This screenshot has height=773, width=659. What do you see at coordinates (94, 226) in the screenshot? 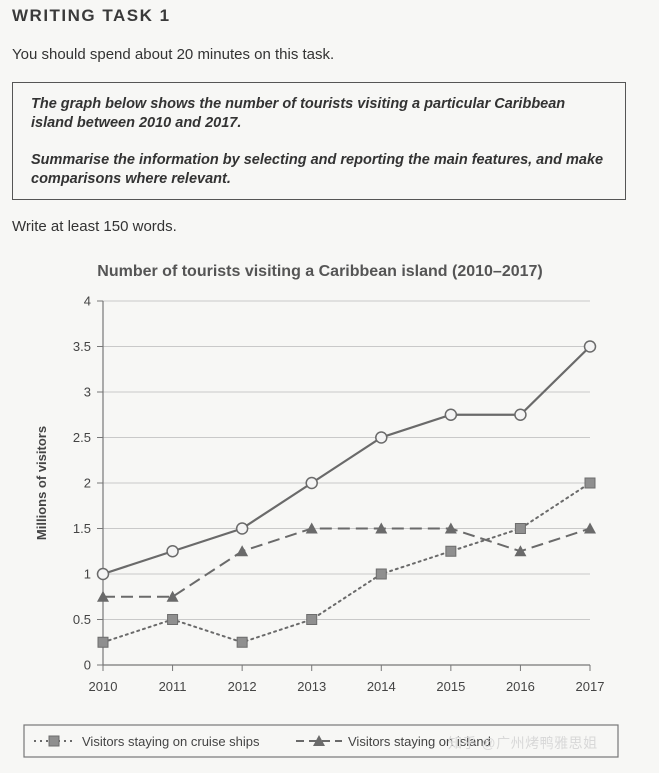
I see `word-count-instruction: Write at least 150 words.` at bounding box center [94, 226].